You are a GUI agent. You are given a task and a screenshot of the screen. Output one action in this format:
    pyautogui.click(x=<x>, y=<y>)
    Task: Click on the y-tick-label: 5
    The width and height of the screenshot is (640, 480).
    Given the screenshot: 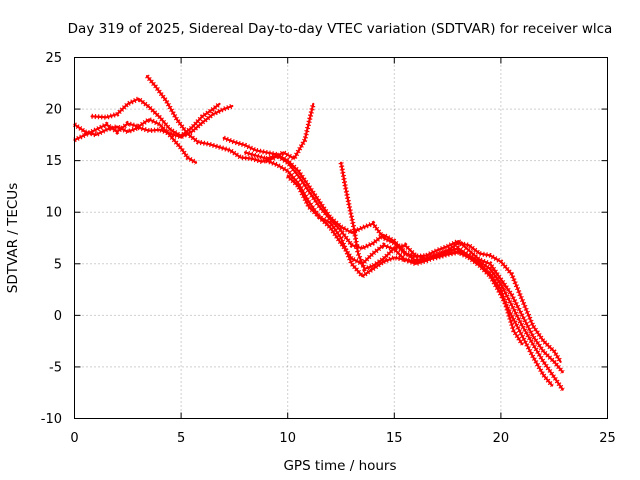 What is the action you would take?
    pyautogui.click(x=58, y=264)
    